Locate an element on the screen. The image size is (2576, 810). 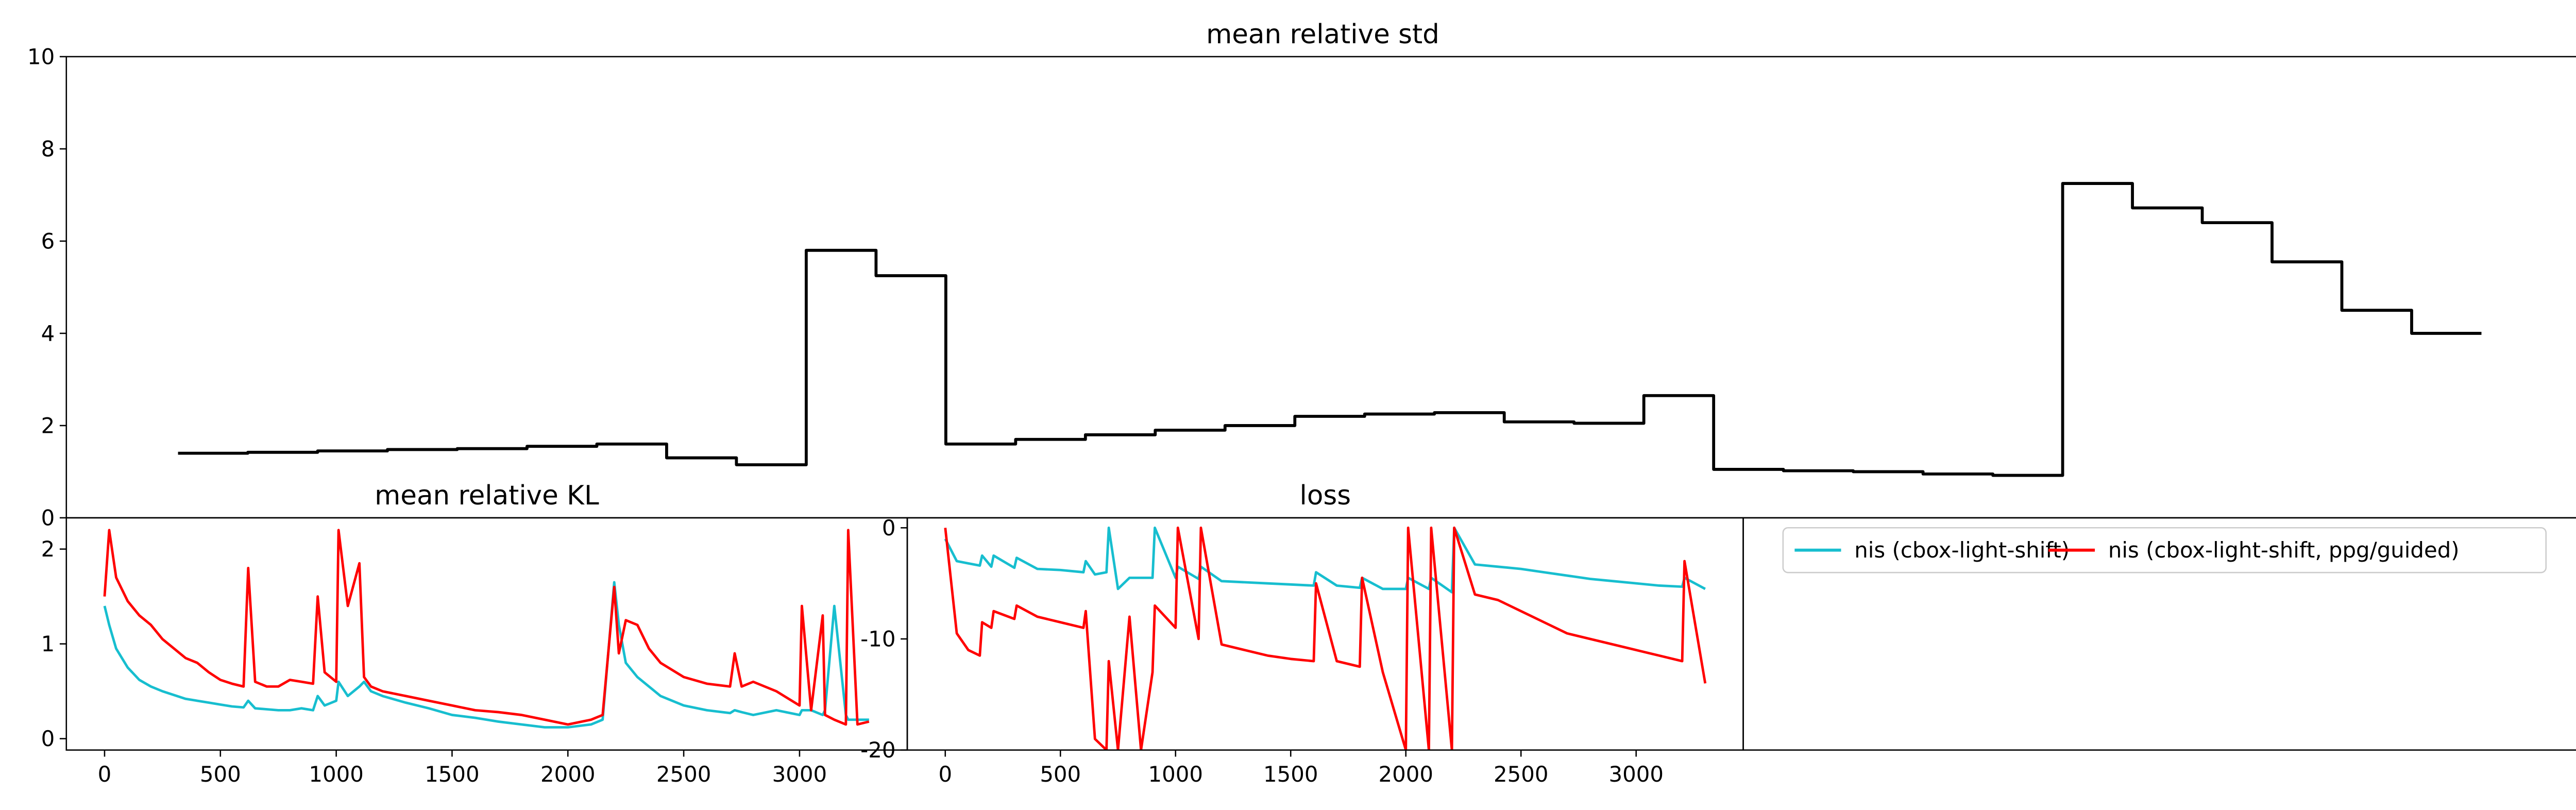
legend-label: nis (cbox-light-shift, ppg/guided) is located at coordinates (2284, 550).